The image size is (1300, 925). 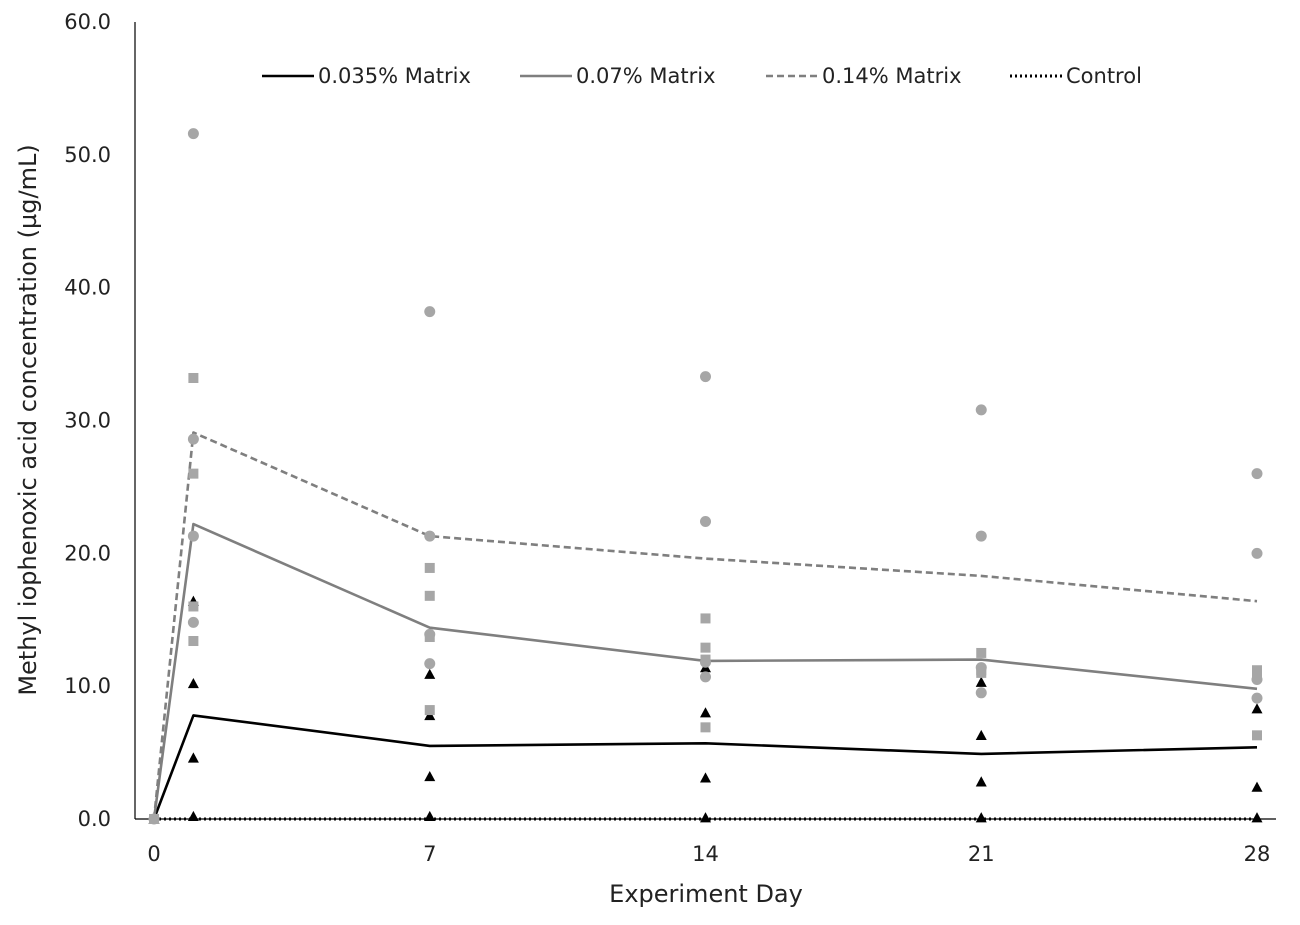 What do you see at coordinates (429, 854) in the screenshot?
I see `x-tick-label: 7` at bounding box center [429, 854].